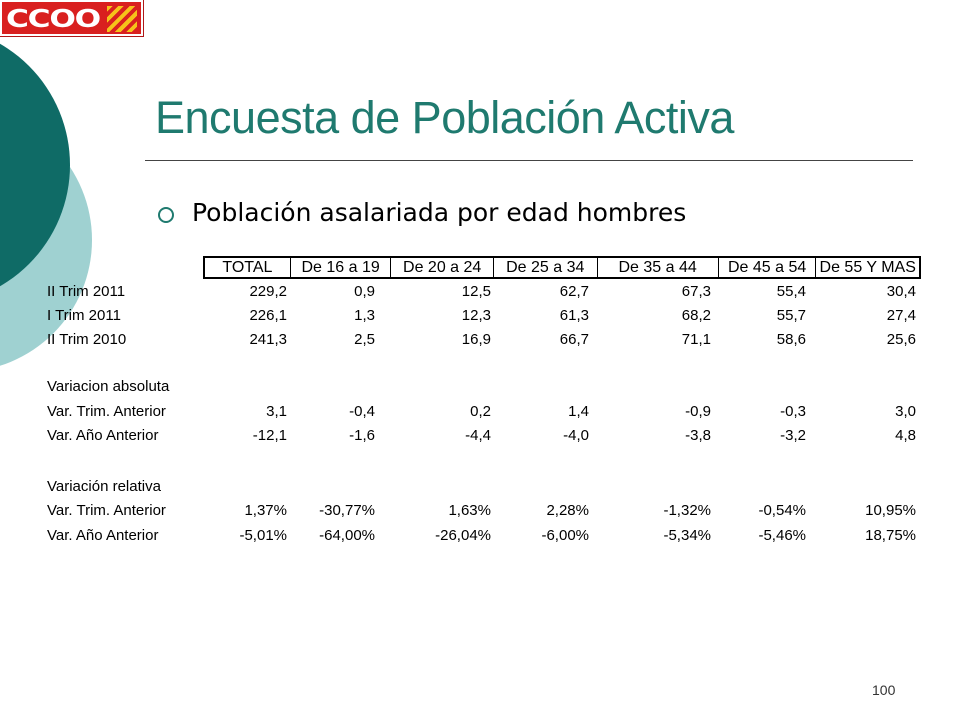  I want to click on table-cell: -5,46%, so click(782, 535).